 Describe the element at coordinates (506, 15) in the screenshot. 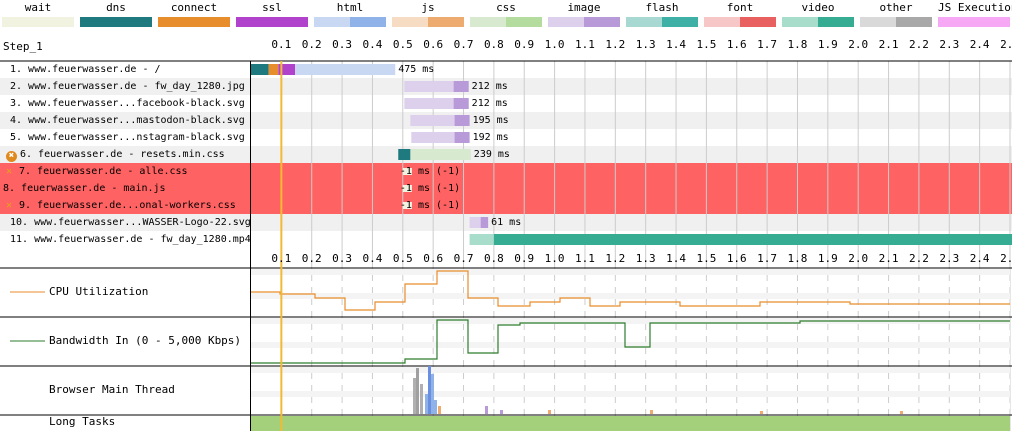

I see `legend-item-css: css` at that location.